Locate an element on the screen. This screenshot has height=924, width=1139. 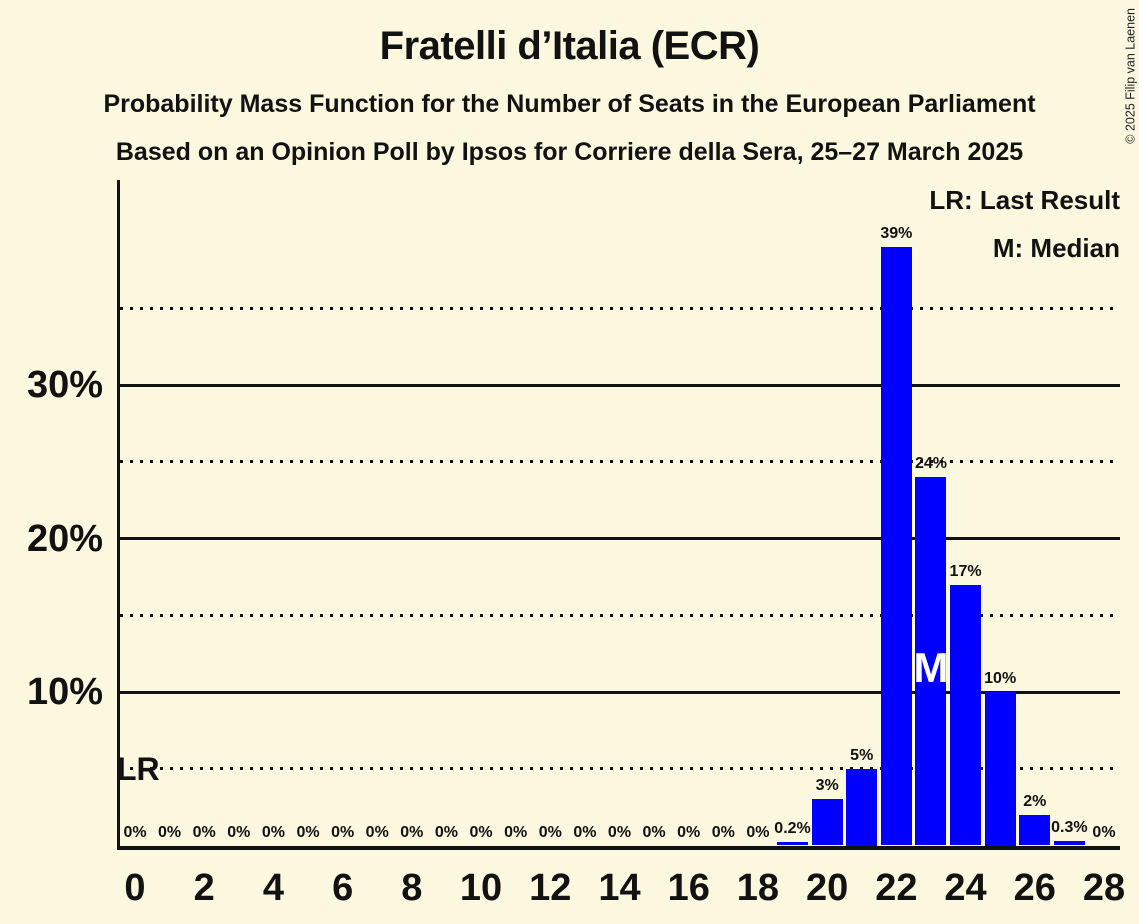
bar-value-label: 2% is located at coordinates (1035, 801).